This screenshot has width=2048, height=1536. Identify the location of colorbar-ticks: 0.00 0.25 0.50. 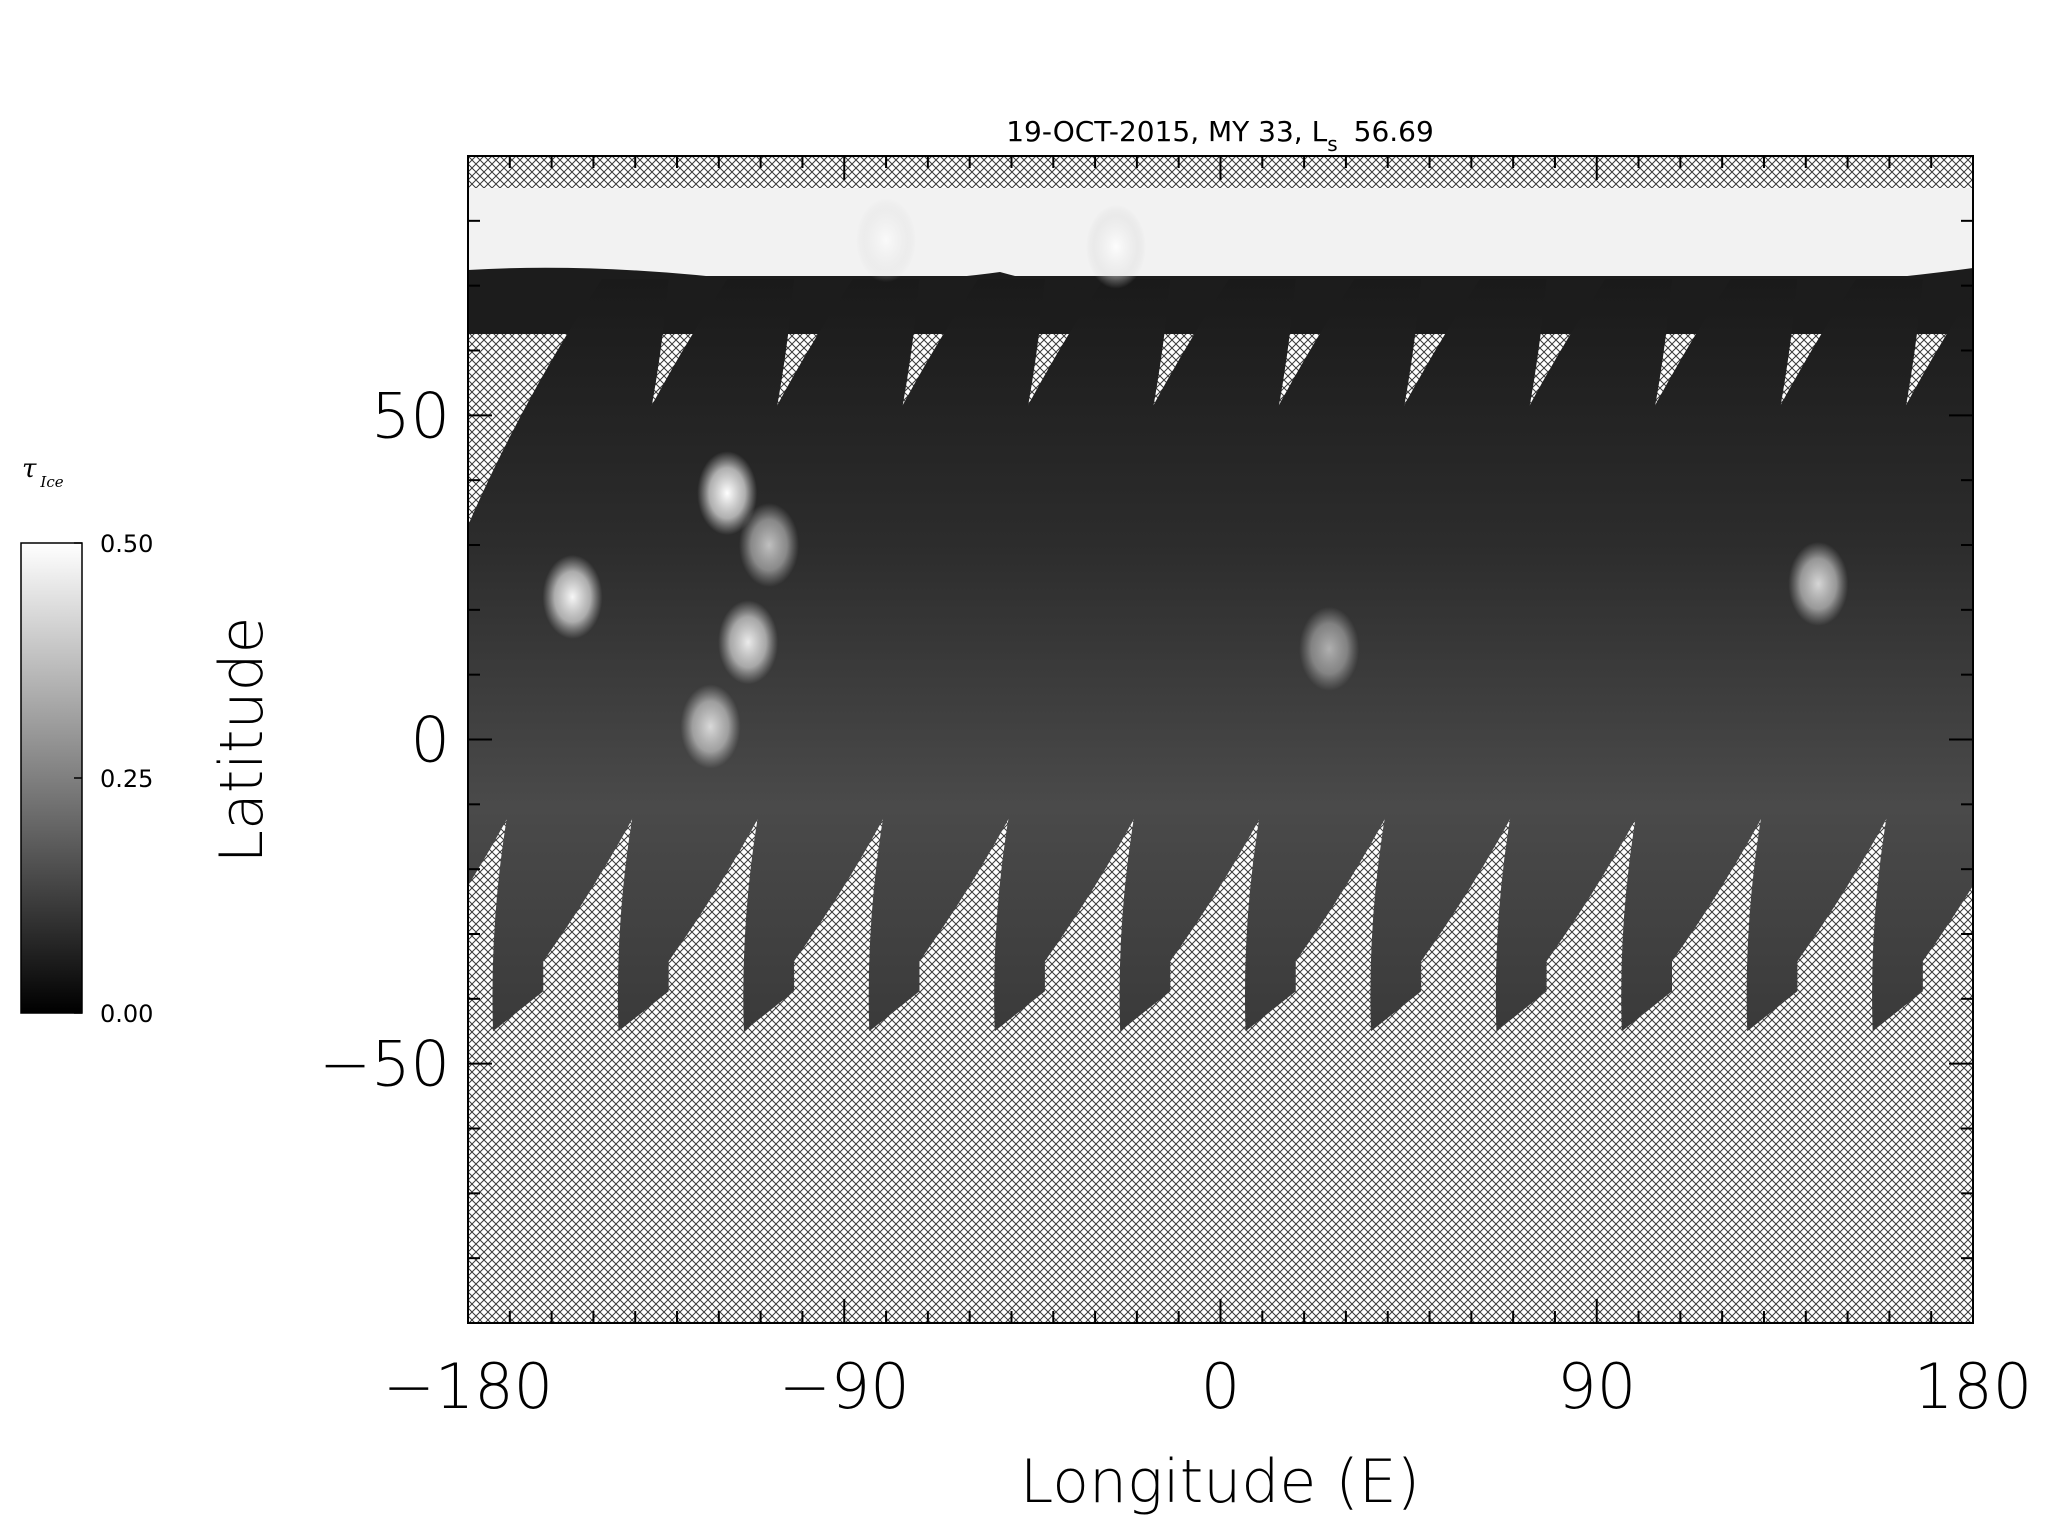
(113, 779).